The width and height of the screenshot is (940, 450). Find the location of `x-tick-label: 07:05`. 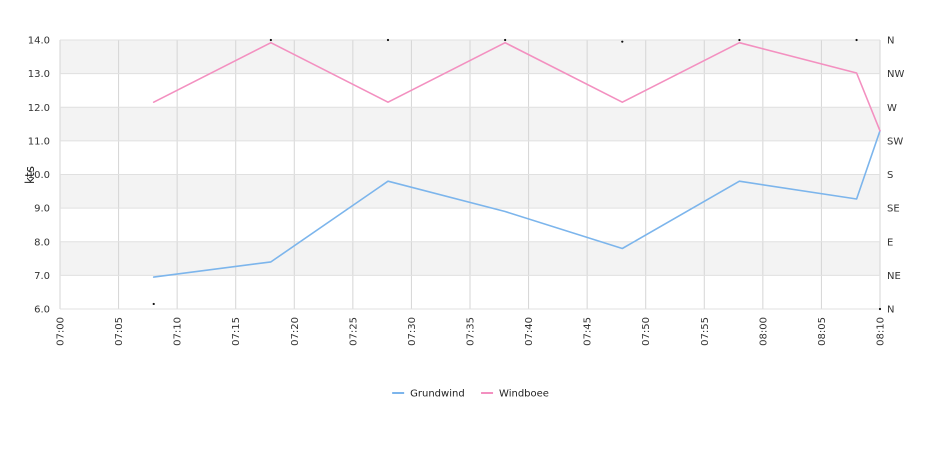

x-tick-label: 07:05 is located at coordinates (119, 331).